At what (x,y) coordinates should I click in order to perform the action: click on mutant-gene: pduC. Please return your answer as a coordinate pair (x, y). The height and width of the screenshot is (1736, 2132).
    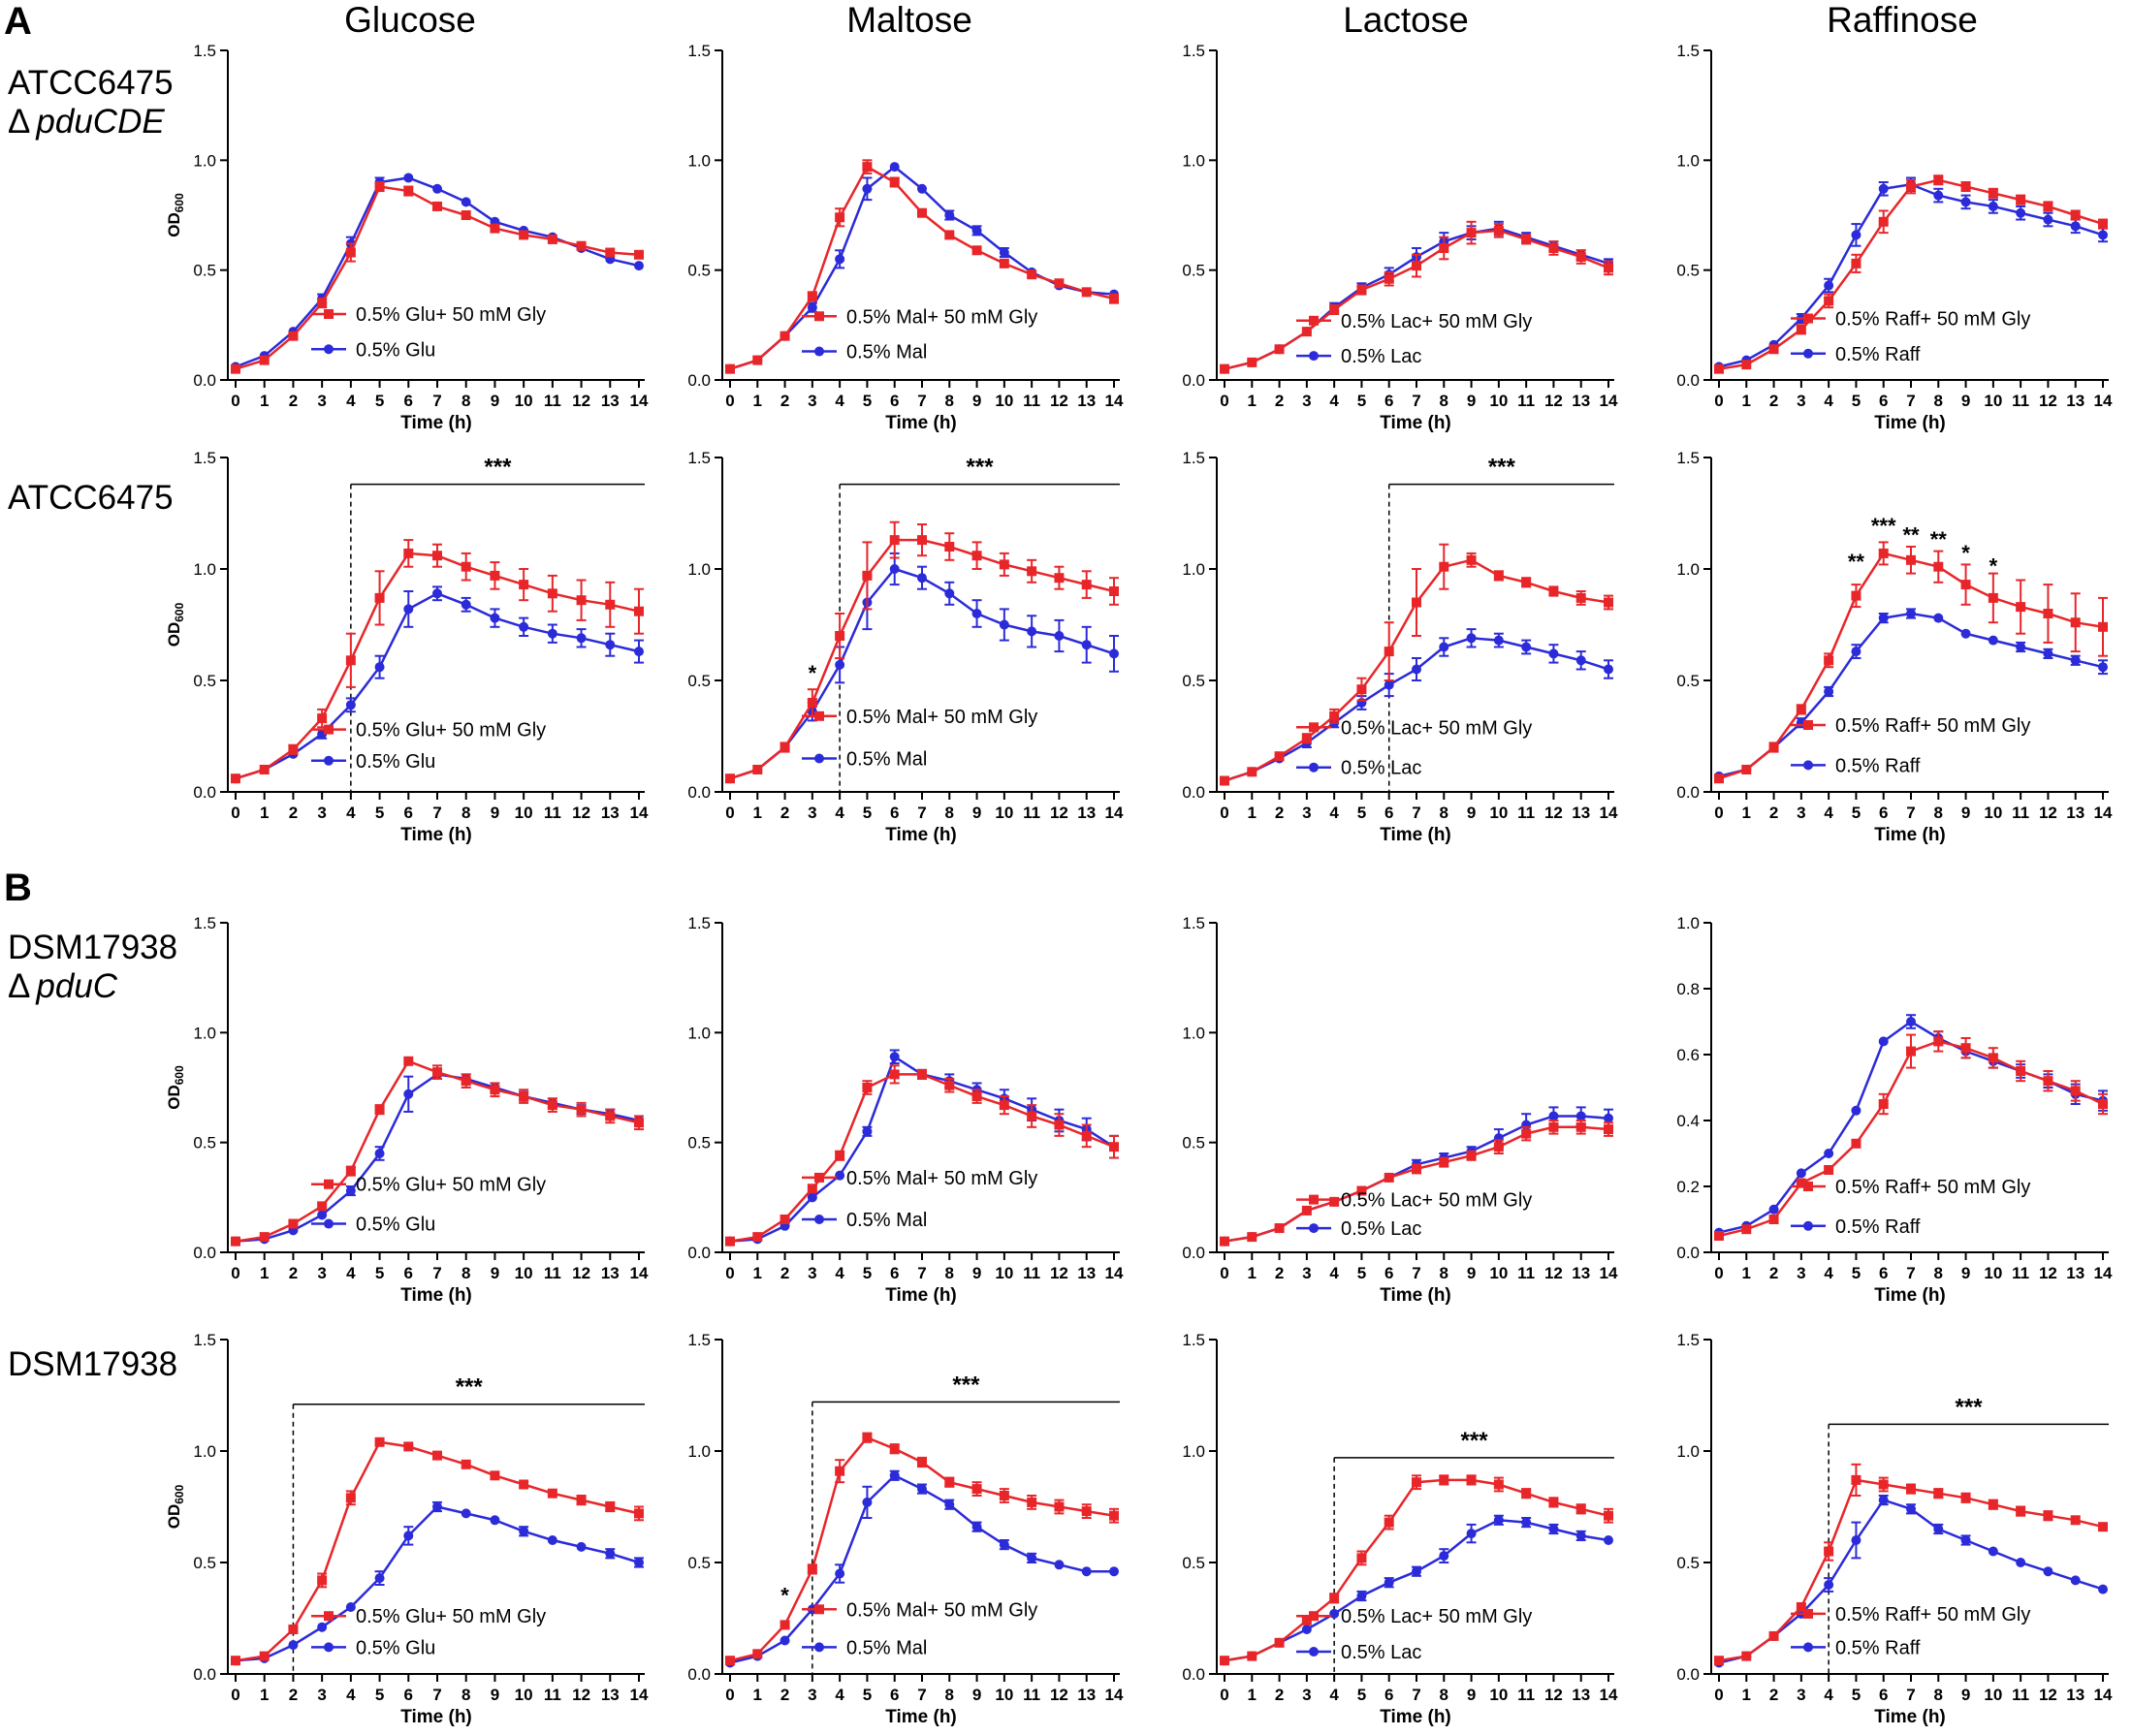
    Looking at the image, I should click on (77, 986).